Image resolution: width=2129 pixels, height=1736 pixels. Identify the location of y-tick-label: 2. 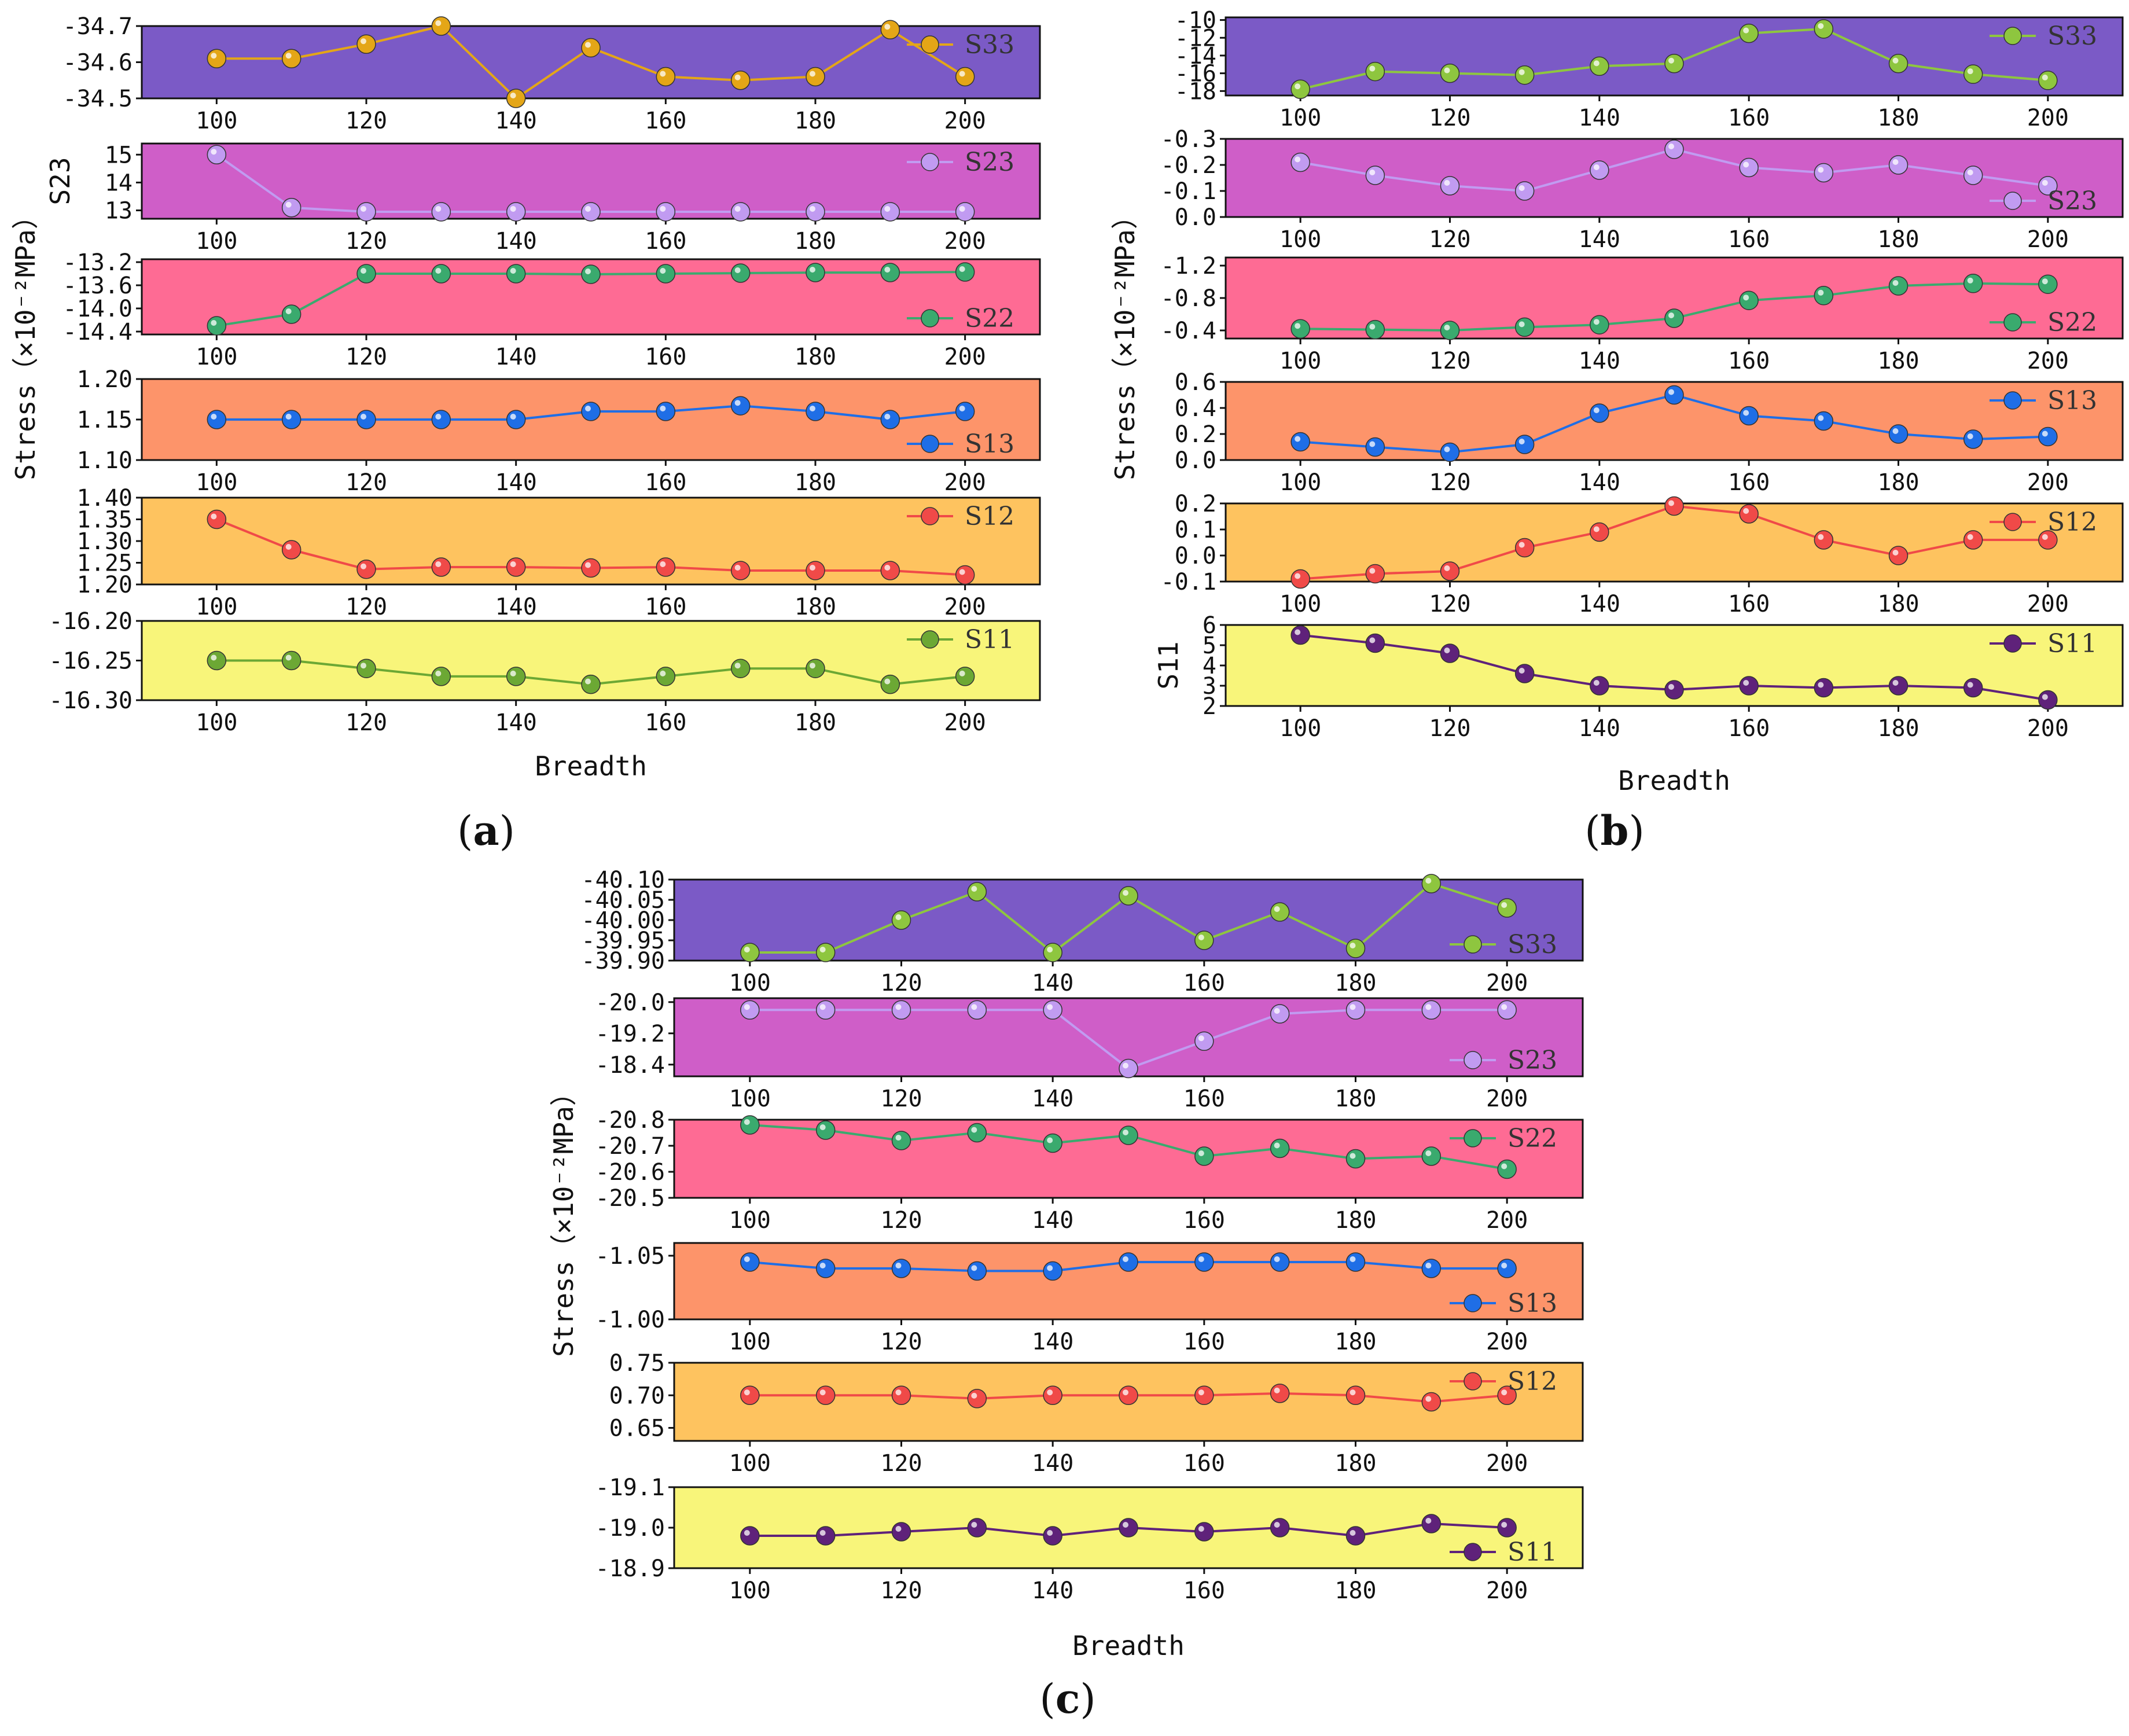
(1209, 706).